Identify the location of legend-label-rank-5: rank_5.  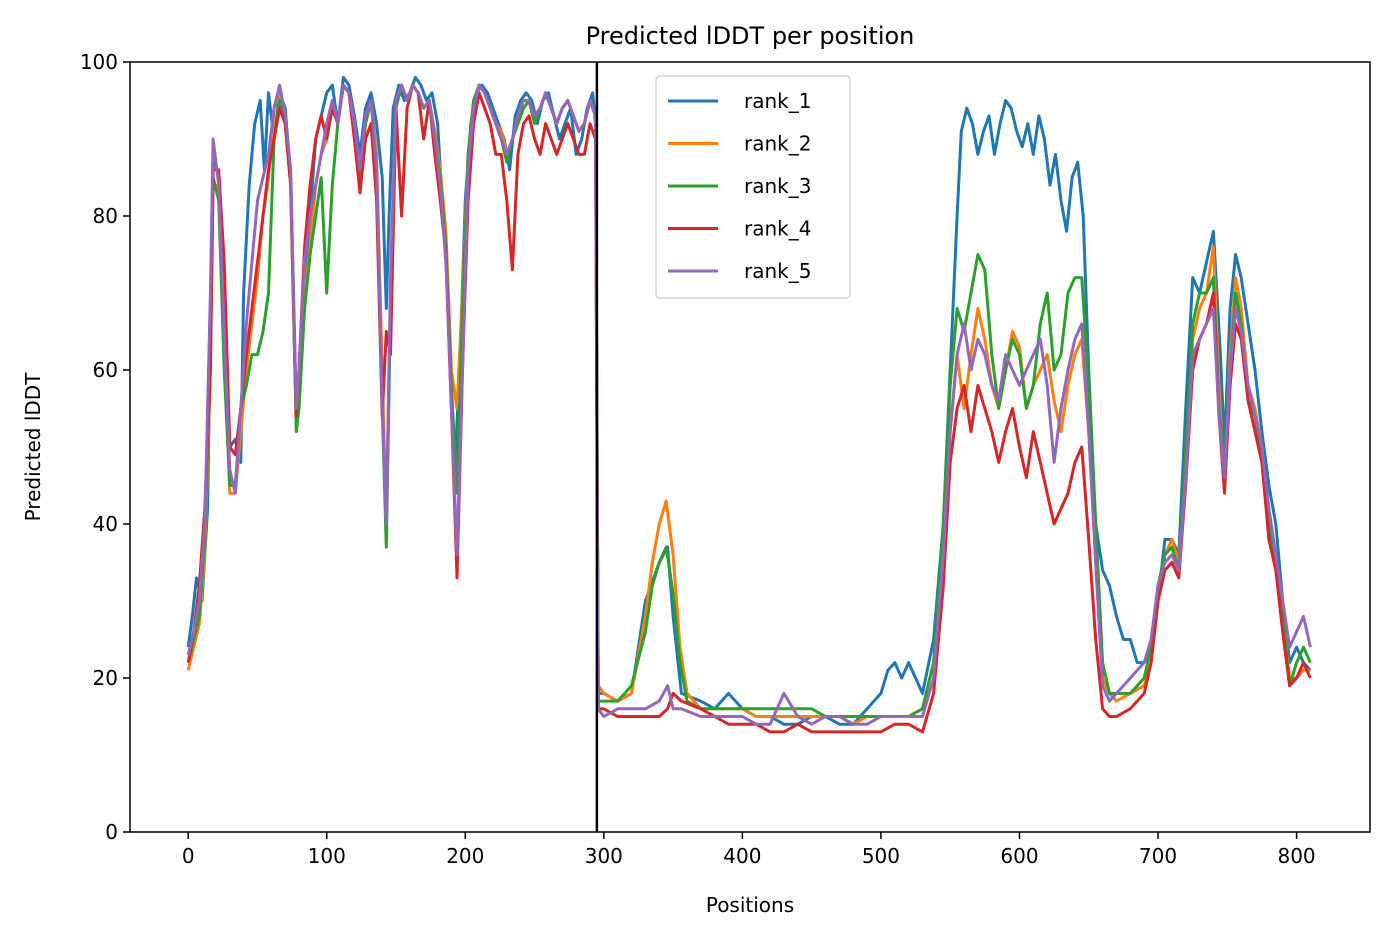
(777, 271).